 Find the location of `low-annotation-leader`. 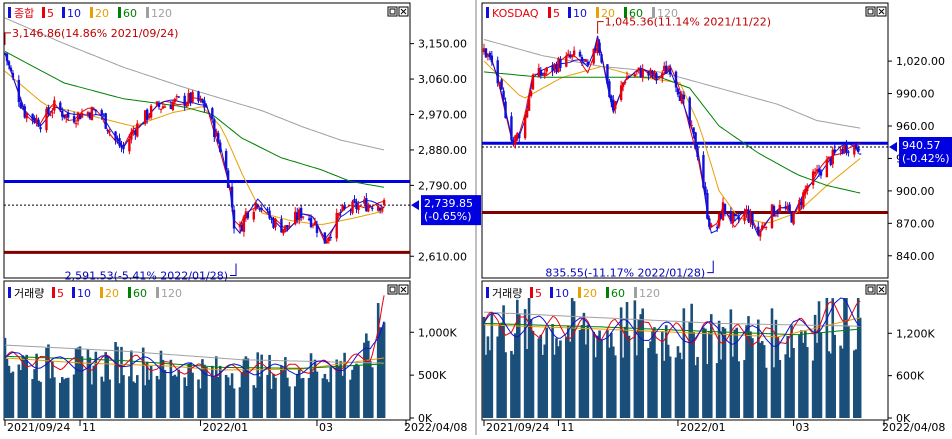

low-annotation-leader is located at coordinates (710, 267).